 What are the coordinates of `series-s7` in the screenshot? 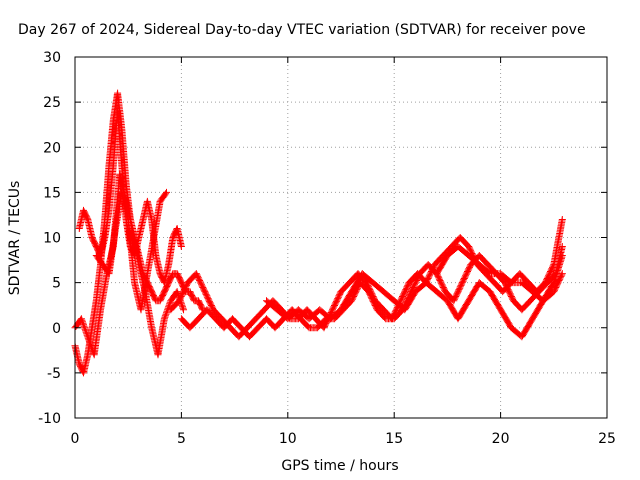 It's located at (414, 296).